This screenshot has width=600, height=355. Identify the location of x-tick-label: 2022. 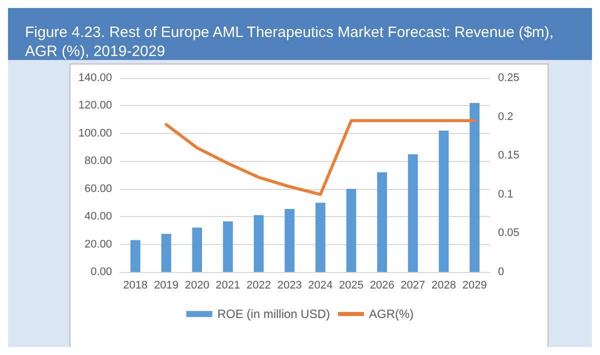
(258, 286).